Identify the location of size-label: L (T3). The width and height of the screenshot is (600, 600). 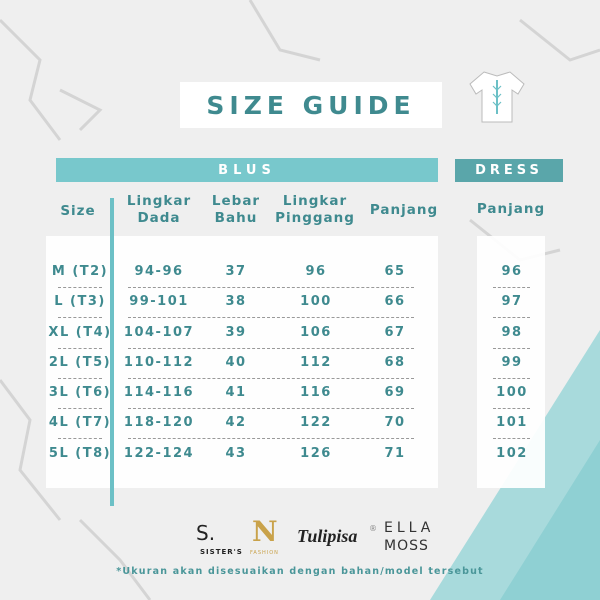
(80, 301).